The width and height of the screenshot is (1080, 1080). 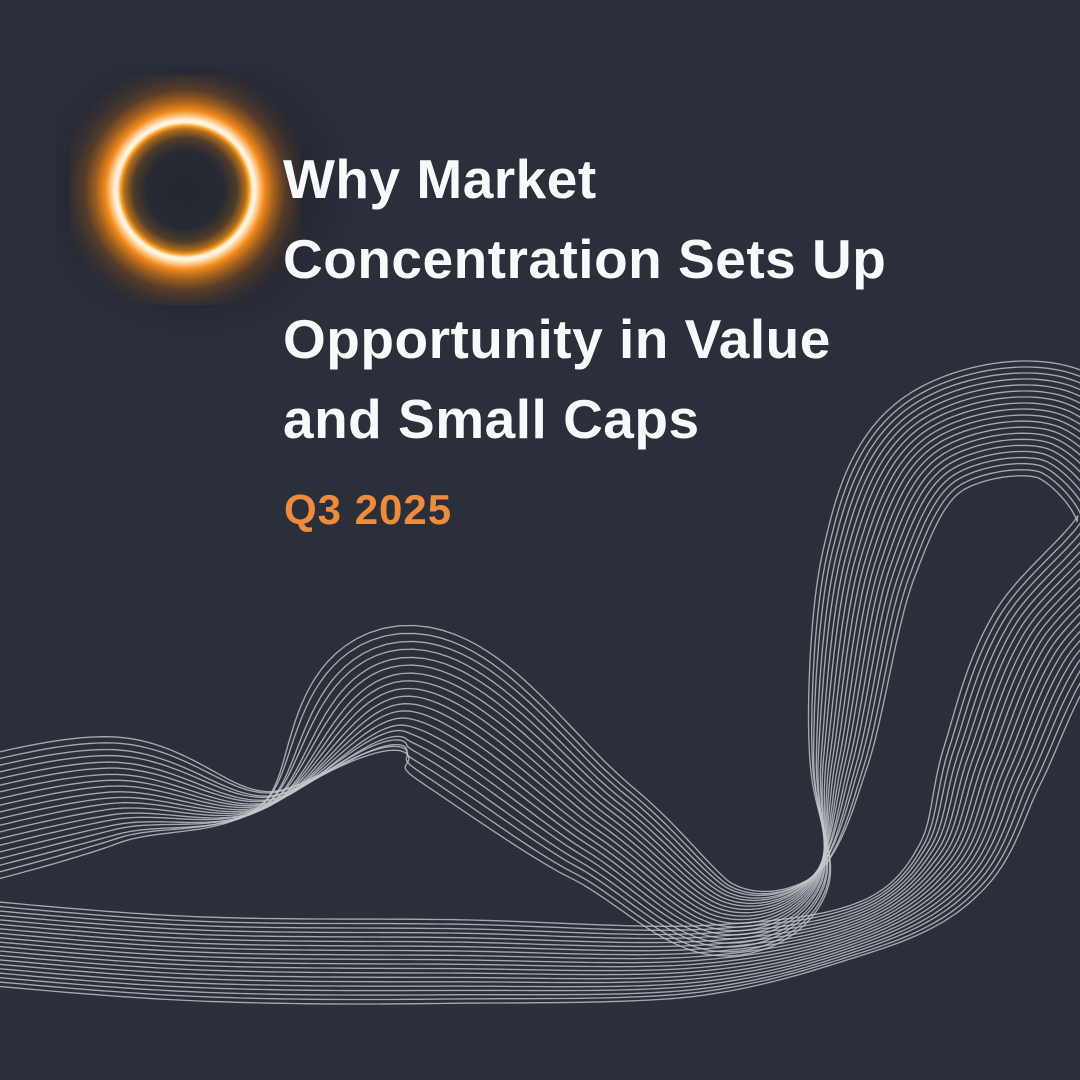 I want to click on title-line-4: and Small Caps, so click(x=491, y=419).